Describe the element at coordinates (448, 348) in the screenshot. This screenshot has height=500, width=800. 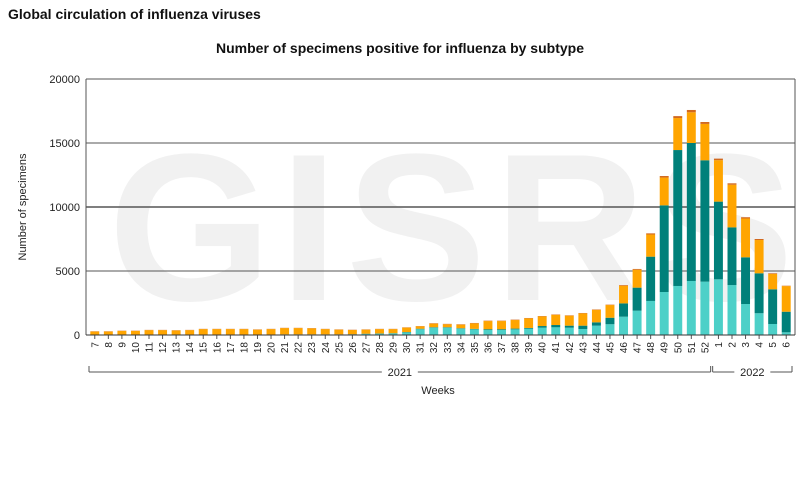
I see `x-tick-label: 33` at that location.